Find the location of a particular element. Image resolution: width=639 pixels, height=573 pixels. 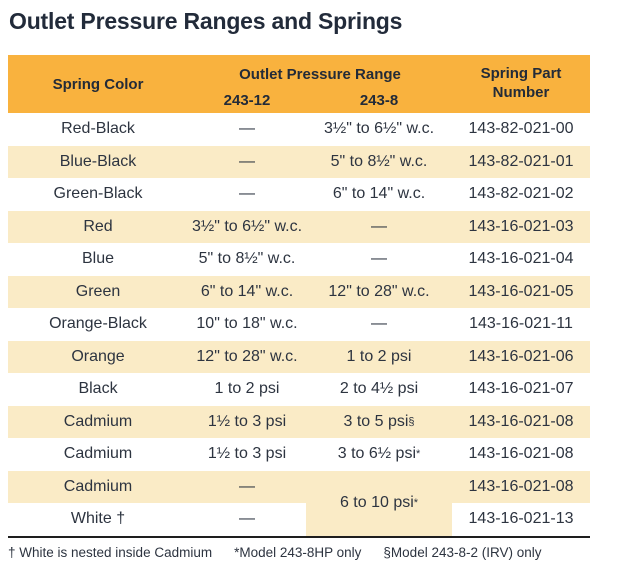

spring-color-cell: Green is located at coordinates (98, 291).